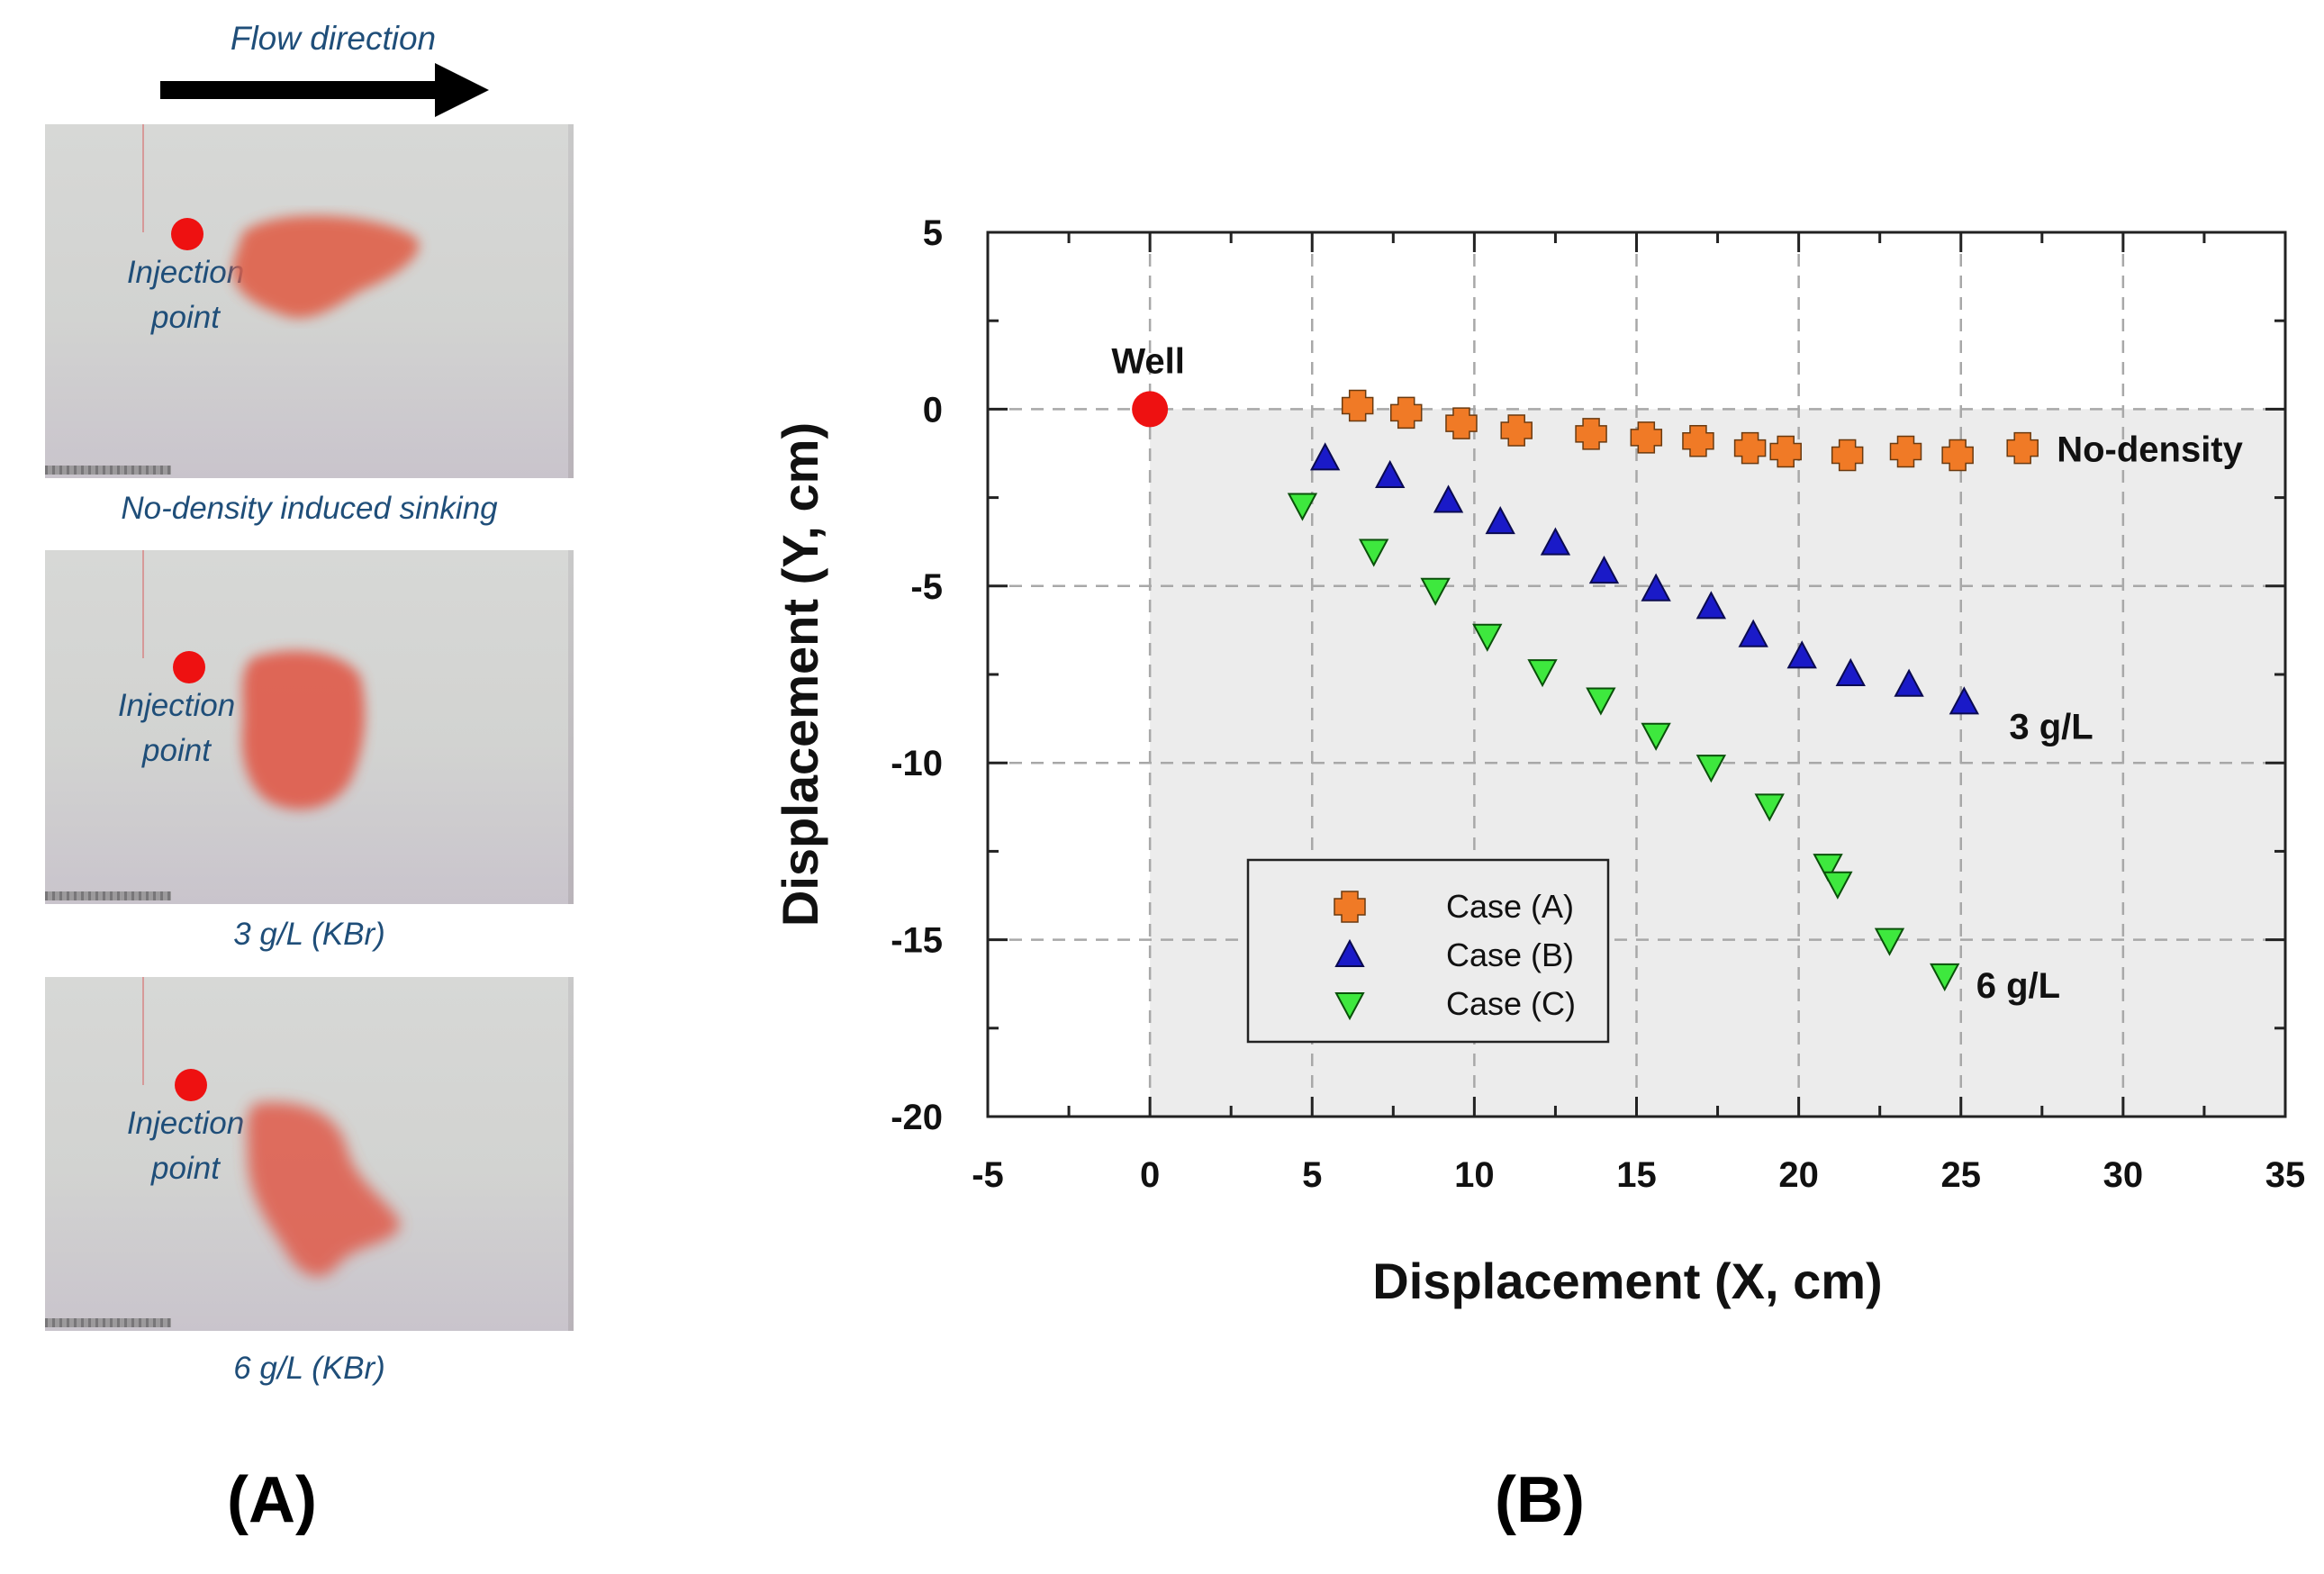  What do you see at coordinates (988, 1175) in the screenshot?
I see `x-tick-label: -5` at bounding box center [988, 1175].